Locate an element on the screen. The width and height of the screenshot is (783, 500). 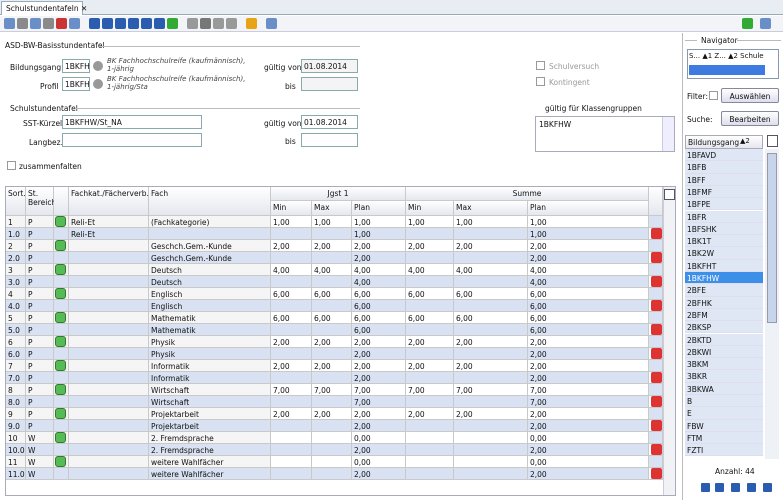
table-row: 3 P Deutsch 4,00 4,00 4,00 4,00 4,00 4,00 is located at coordinates (334, 270).